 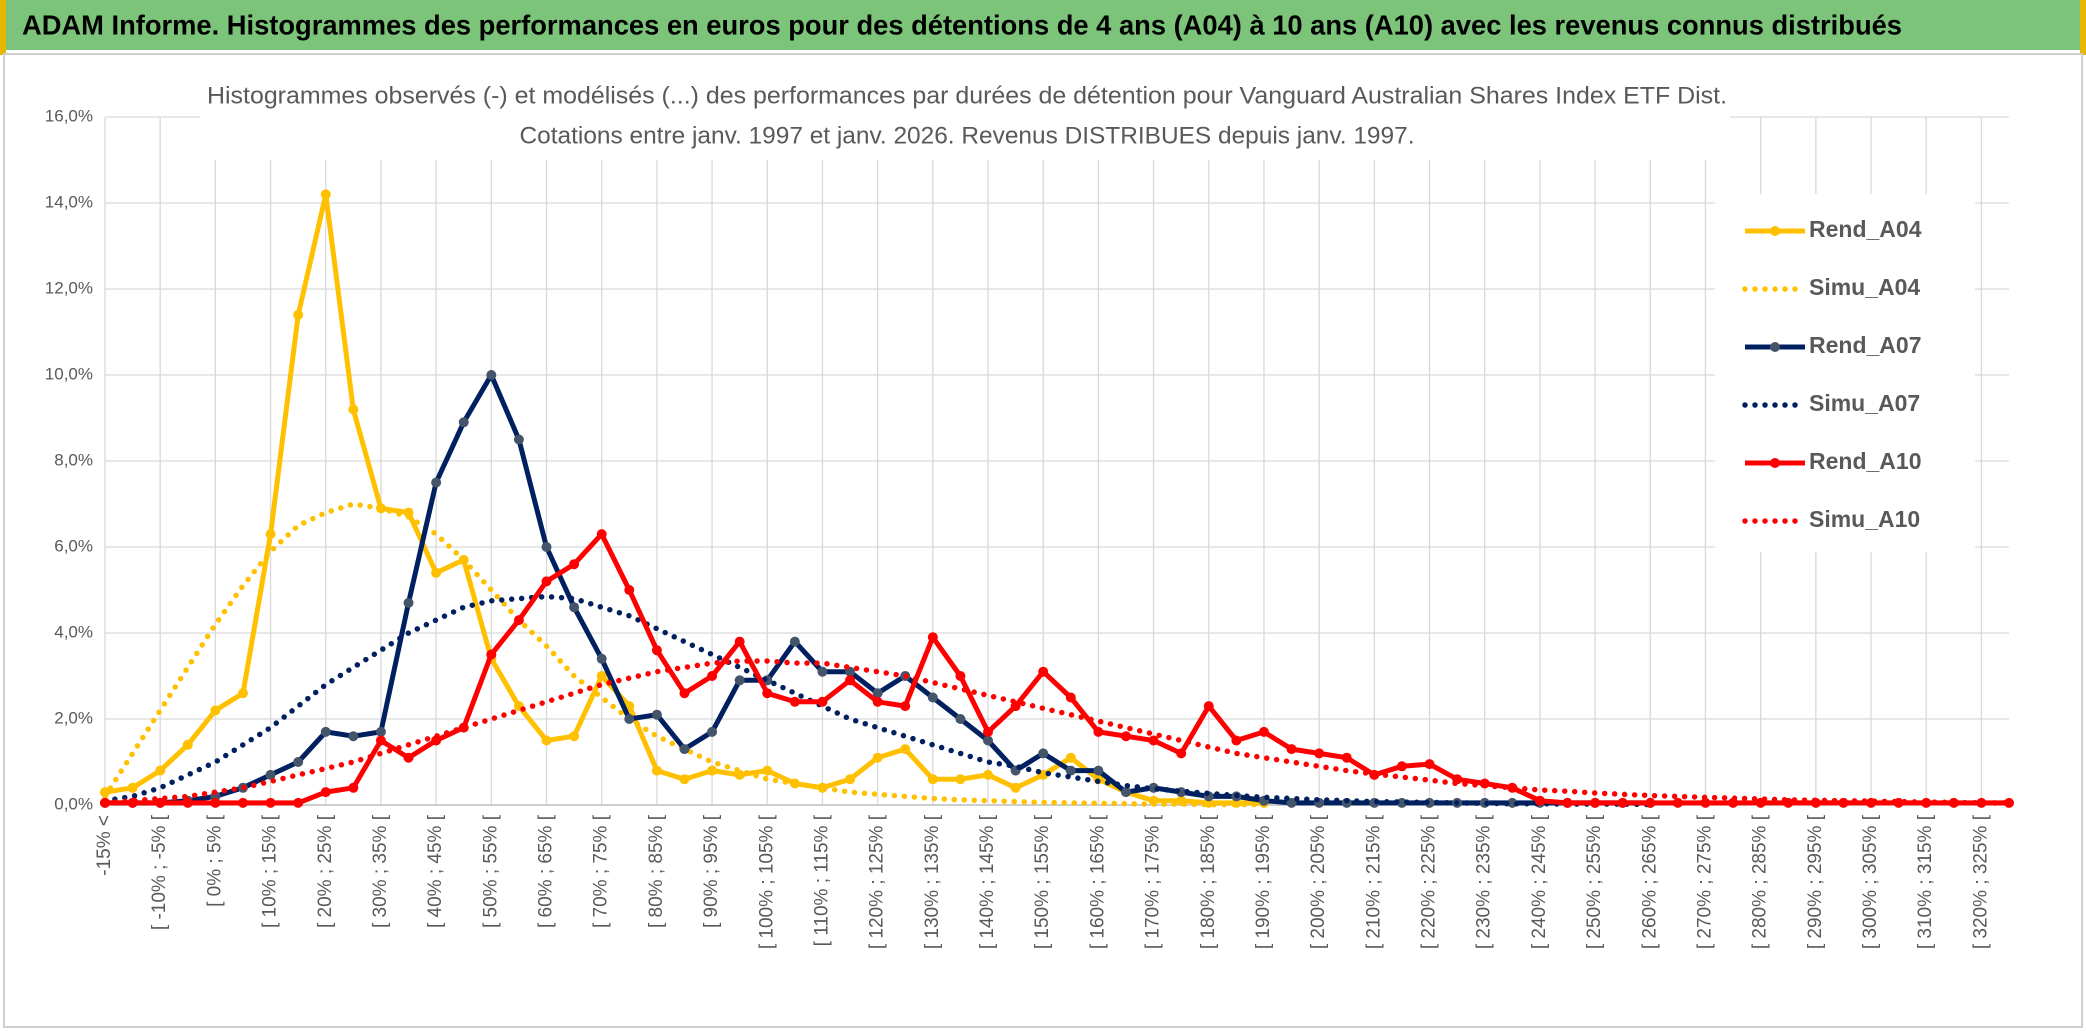 What do you see at coordinates (1865, 229) in the screenshot?
I see `legend-label: Rend_A04` at bounding box center [1865, 229].